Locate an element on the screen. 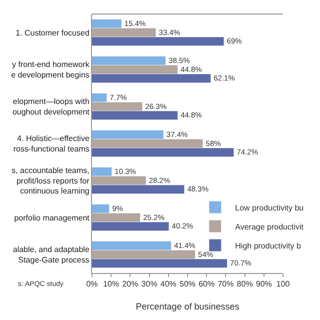  x-tick-label: 20% is located at coordinates (130, 284).